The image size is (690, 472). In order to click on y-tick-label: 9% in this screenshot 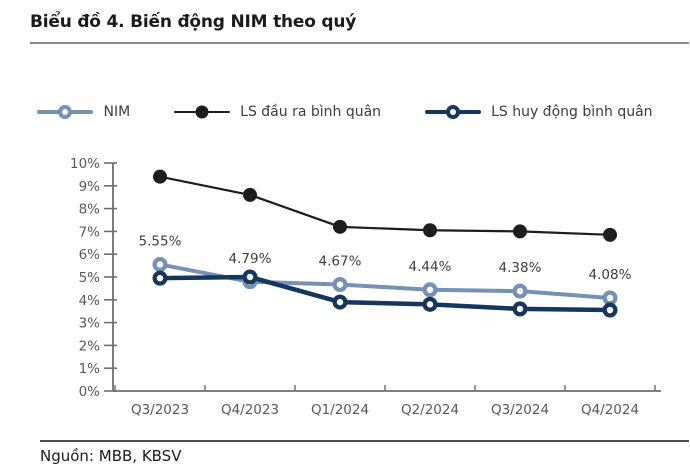, I will do `click(90, 187)`.